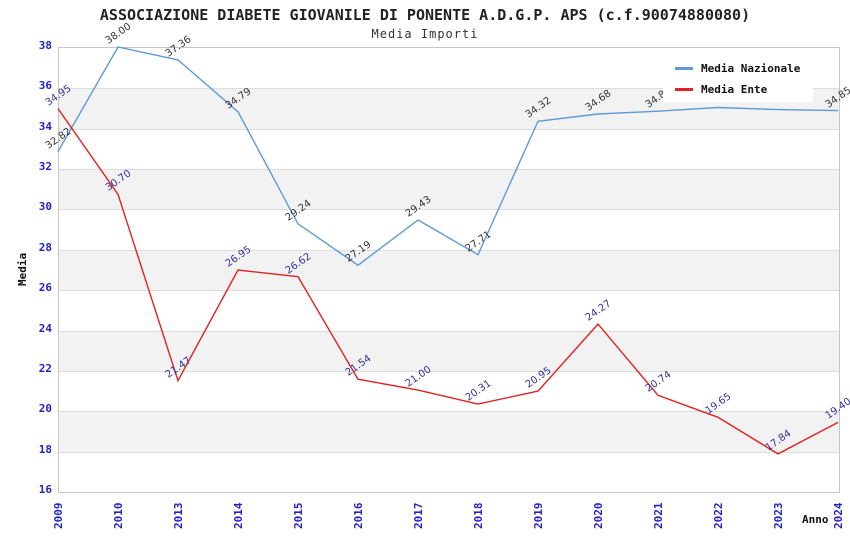 Image resolution: width=850 pixels, height=550 pixels. Describe the element at coordinates (45, 247) in the screenshot. I see `y-tick-label: 28` at that location.